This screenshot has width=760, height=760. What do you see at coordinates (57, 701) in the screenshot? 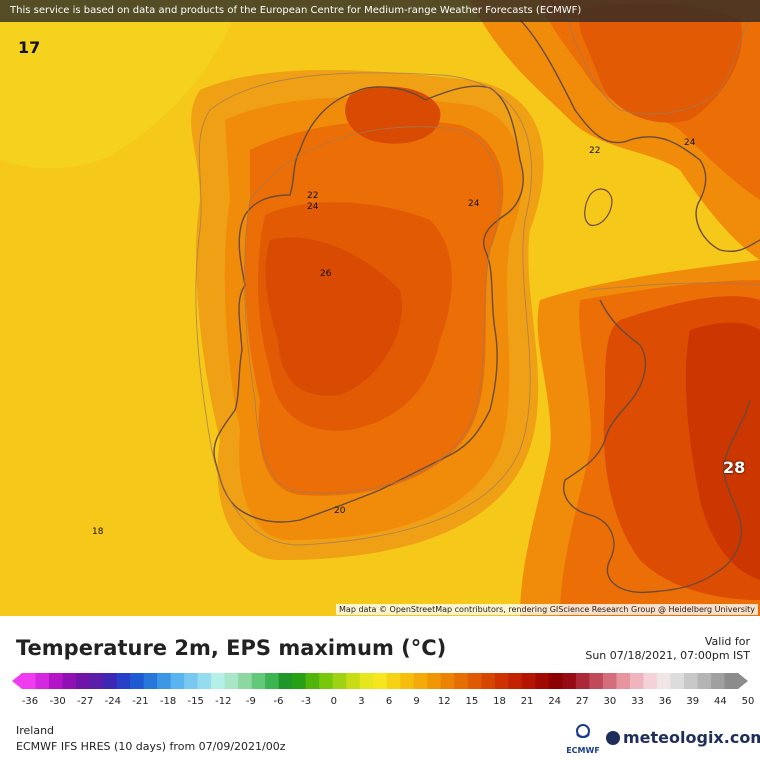
I see `scale-tick-label: -30` at bounding box center [57, 701].